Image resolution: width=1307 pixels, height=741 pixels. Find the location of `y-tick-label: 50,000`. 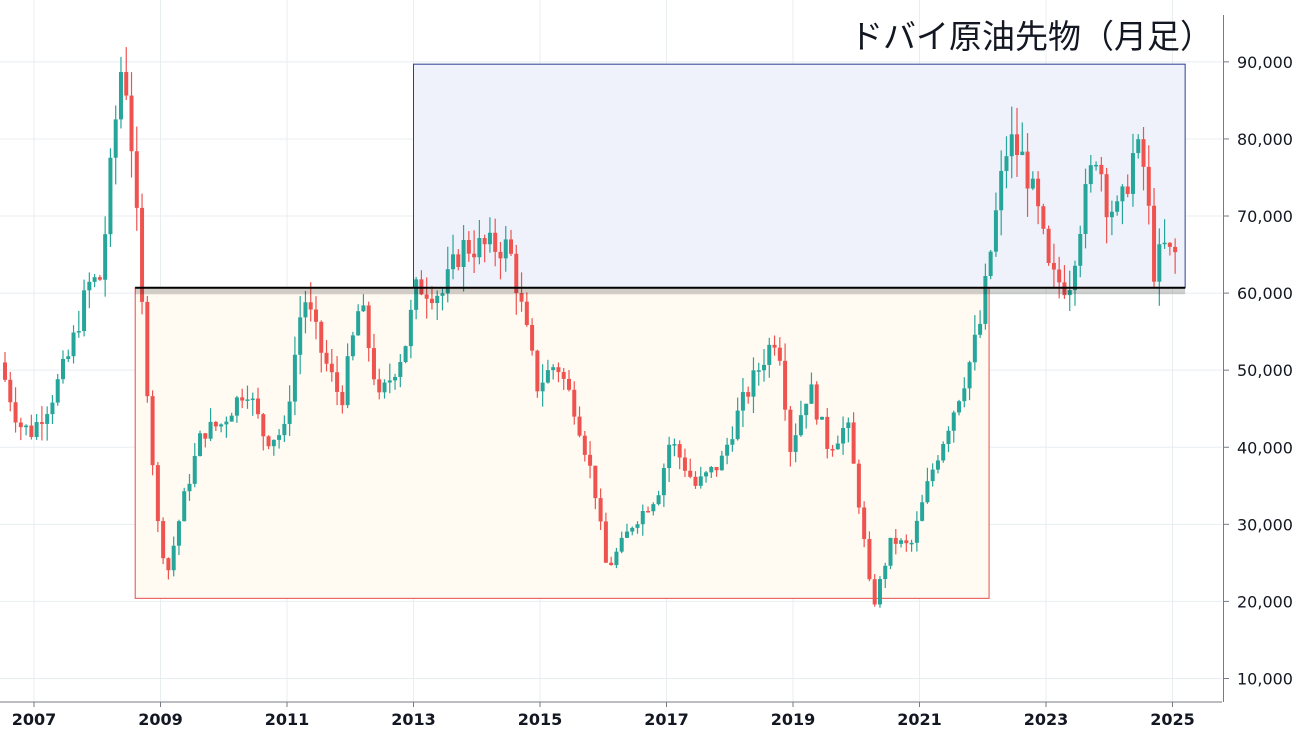

y-tick-label: 50,000 is located at coordinates (1265, 370).